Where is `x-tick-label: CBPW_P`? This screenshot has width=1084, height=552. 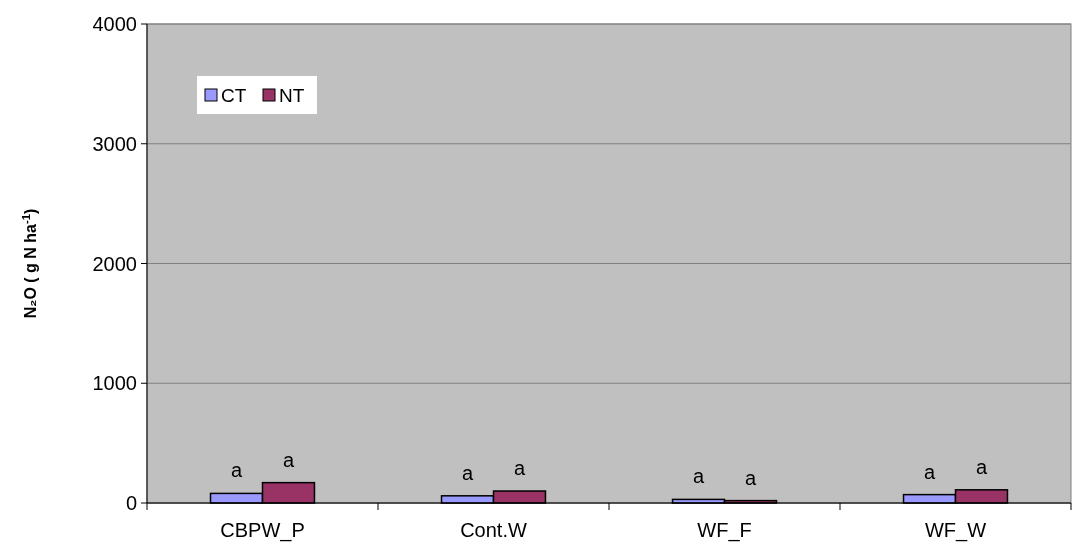 x-tick-label: CBPW_P is located at coordinates (262, 530).